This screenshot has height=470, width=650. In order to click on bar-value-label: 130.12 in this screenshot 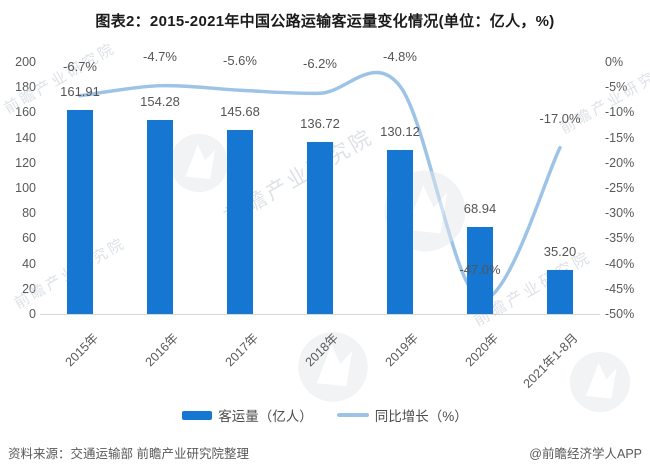, I will do `click(400, 132)`.